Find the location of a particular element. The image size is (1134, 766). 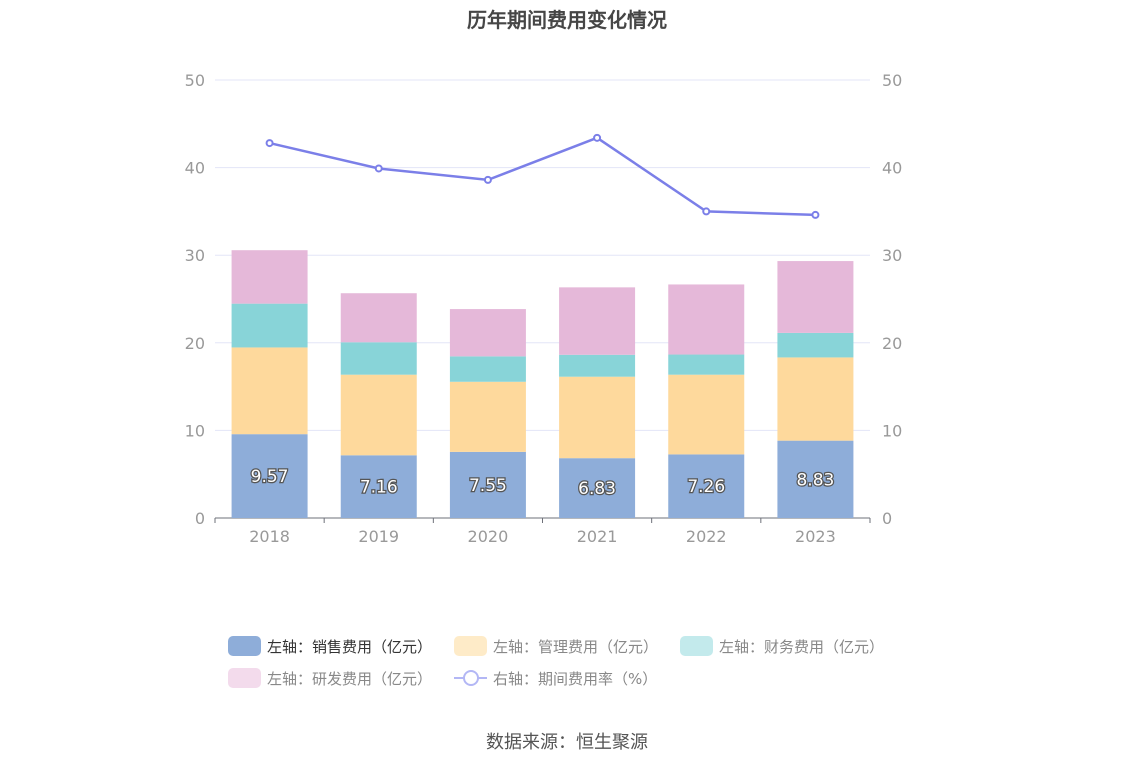

y-left-tick-label: 50 is located at coordinates (195, 80).